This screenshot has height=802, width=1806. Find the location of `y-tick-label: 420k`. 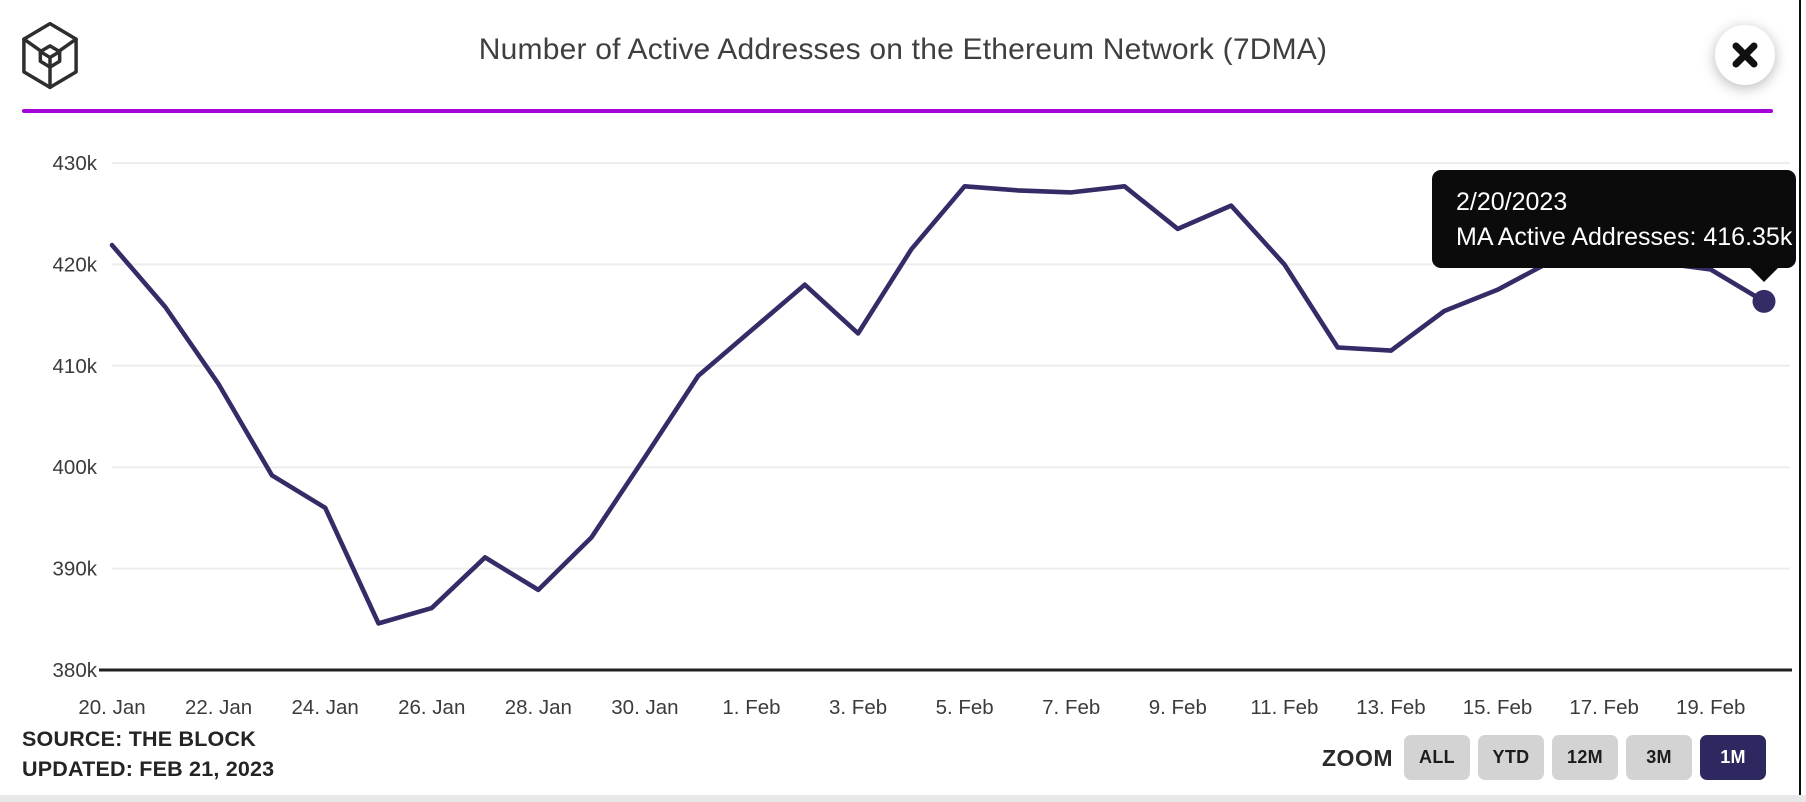

y-tick-label: 420k is located at coordinates (75, 264).